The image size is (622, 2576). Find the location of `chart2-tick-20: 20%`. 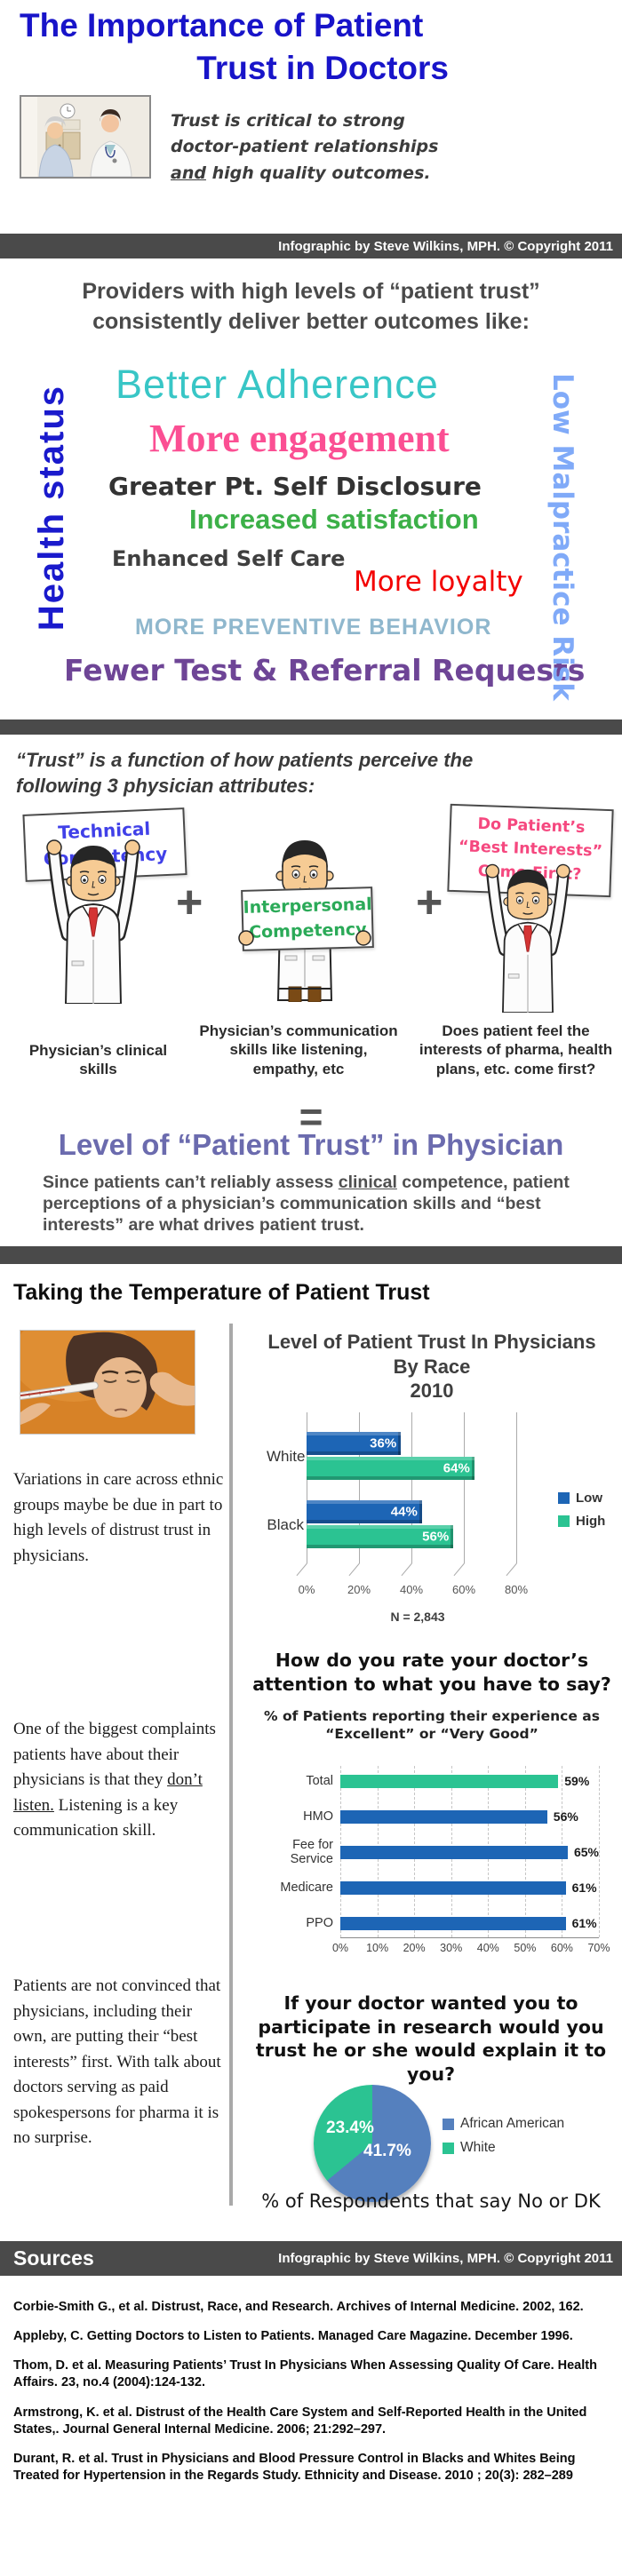

chart2-tick-20: 20% is located at coordinates (415, 1948).